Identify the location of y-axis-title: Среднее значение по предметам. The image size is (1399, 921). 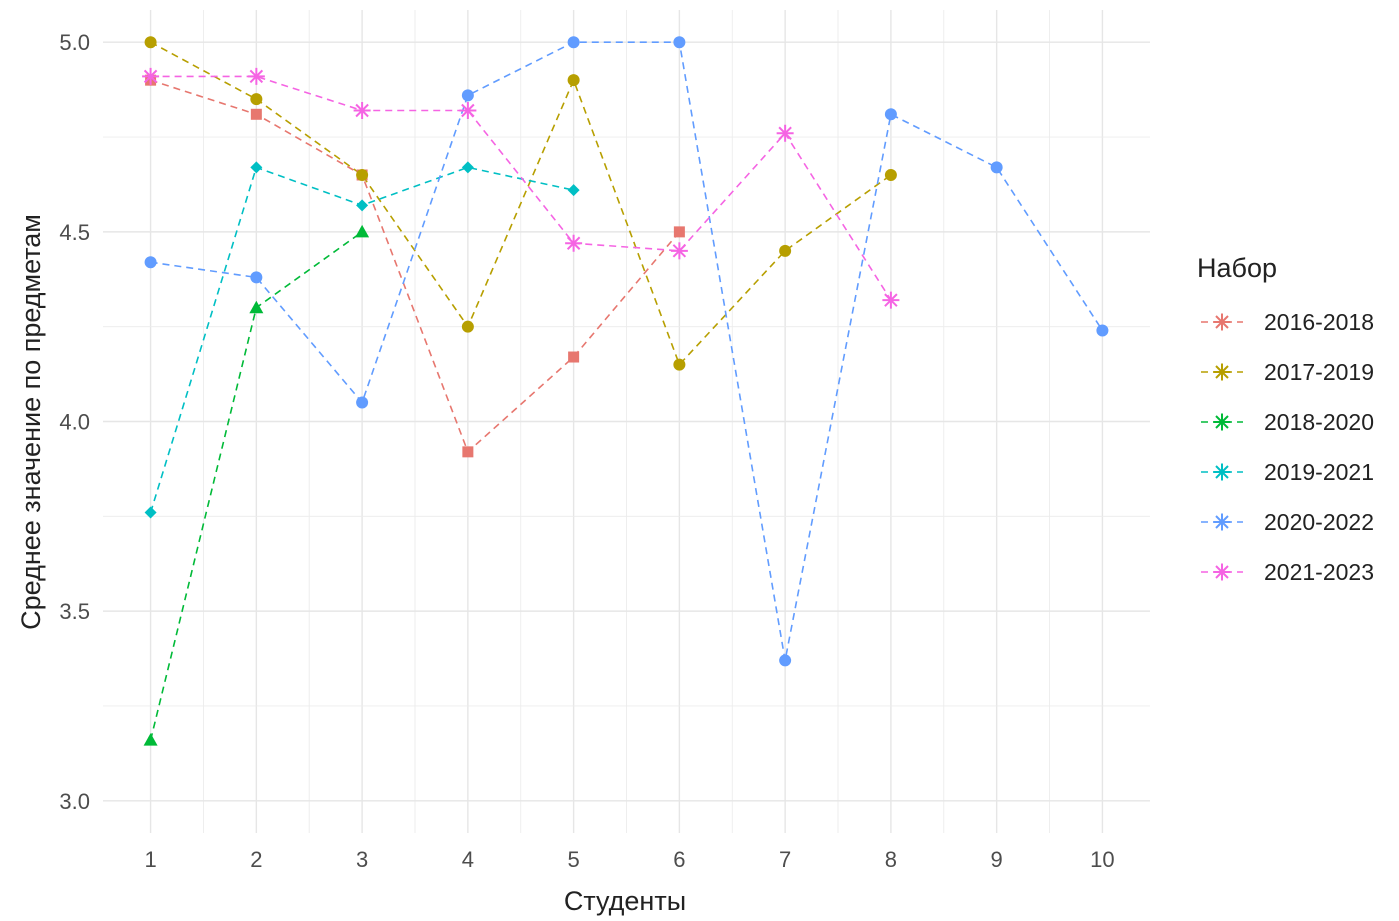
(31, 422).